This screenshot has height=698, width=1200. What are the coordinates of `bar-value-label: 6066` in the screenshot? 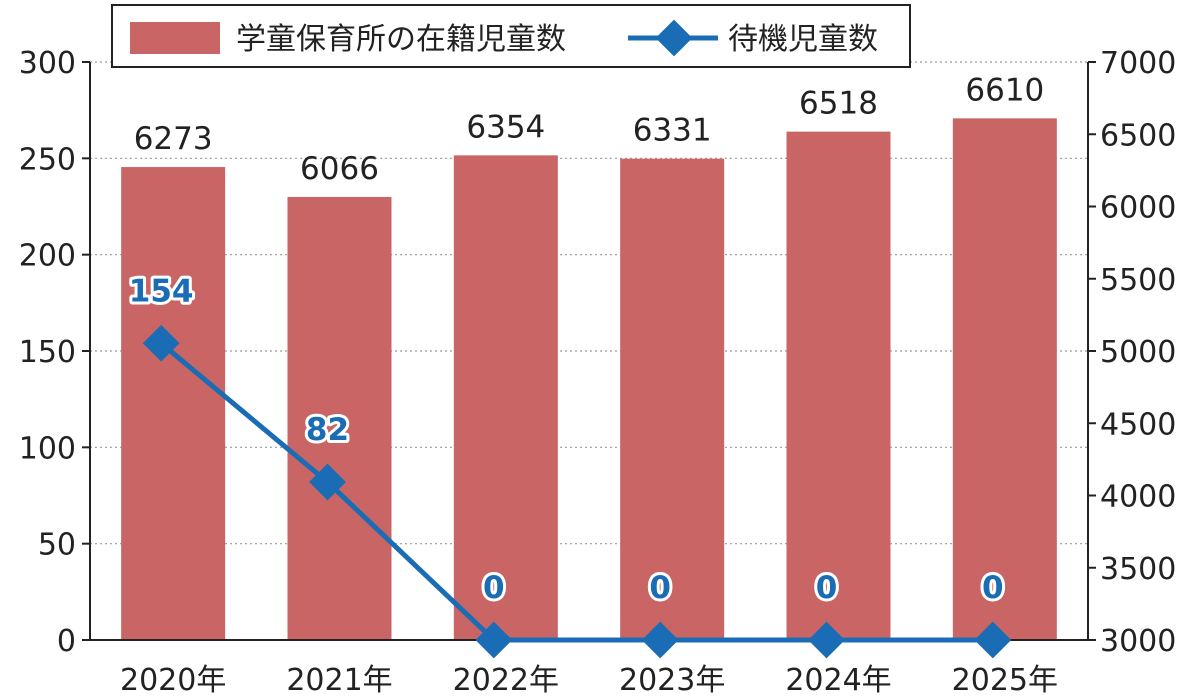 It's located at (339, 169).